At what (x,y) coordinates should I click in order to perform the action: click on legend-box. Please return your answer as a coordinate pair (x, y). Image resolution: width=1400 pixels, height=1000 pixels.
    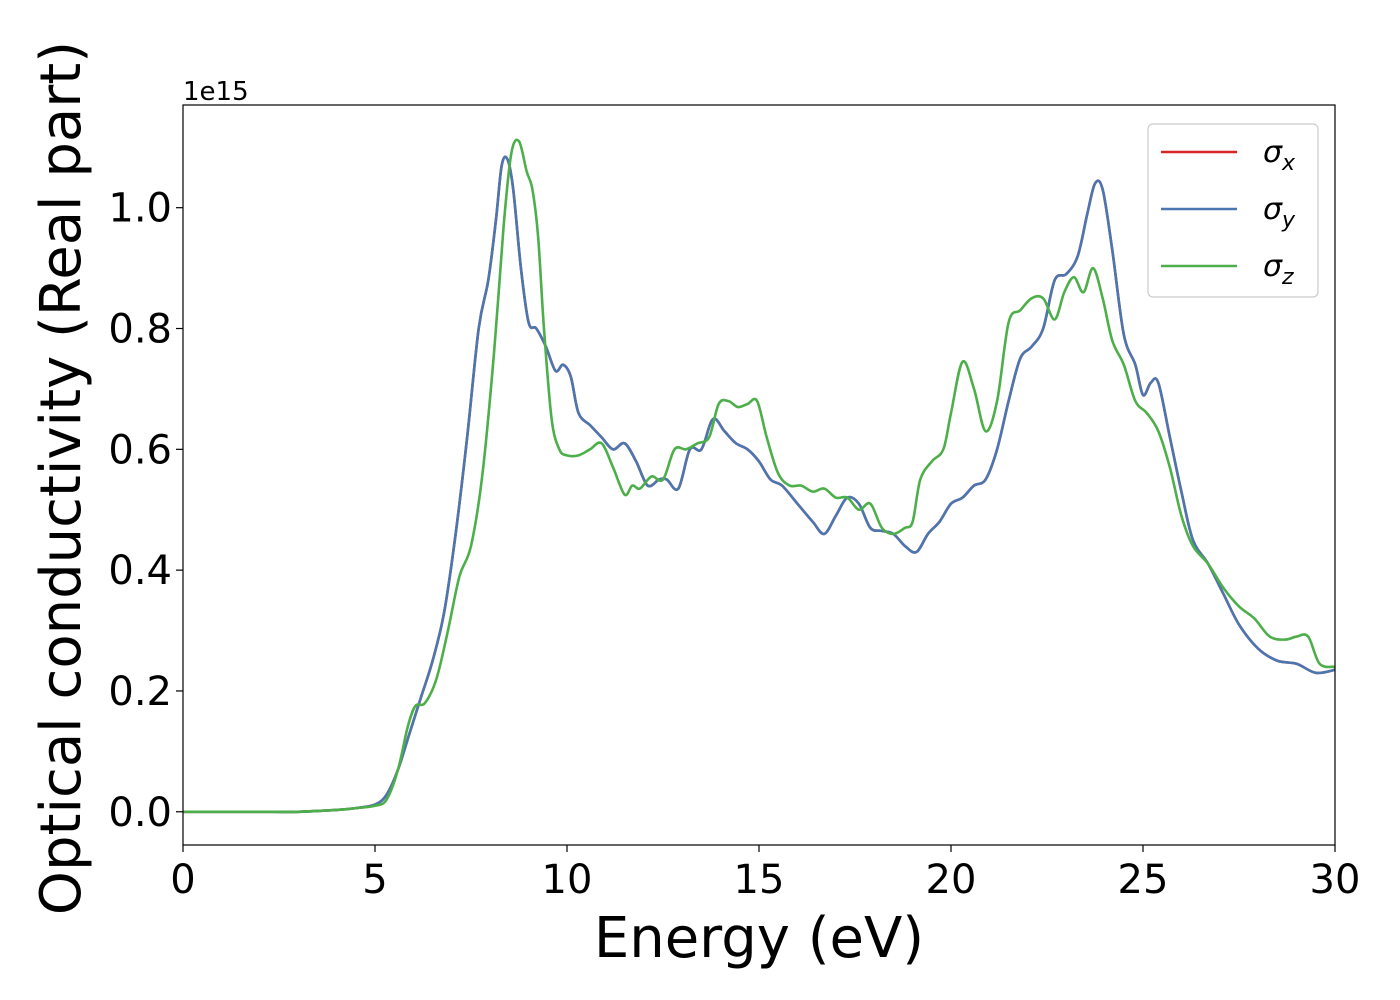
    Looking at the image, I should click on (1233, 210).